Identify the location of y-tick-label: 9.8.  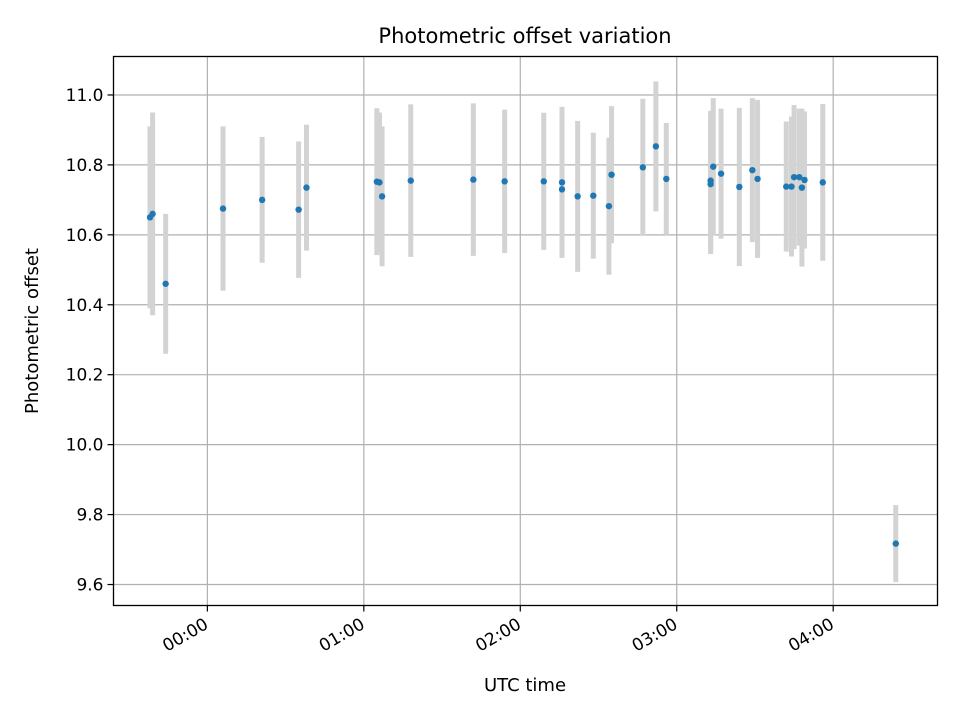
(89, 516).